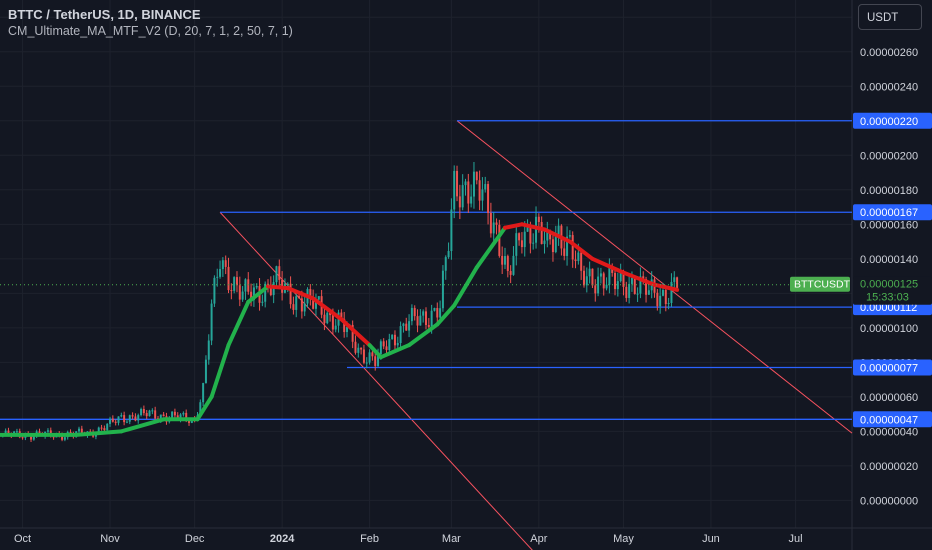  Describe the element at coordinates (889, 156) in the screenshot. I see `y-tick-label: 0.00000200` at that location.